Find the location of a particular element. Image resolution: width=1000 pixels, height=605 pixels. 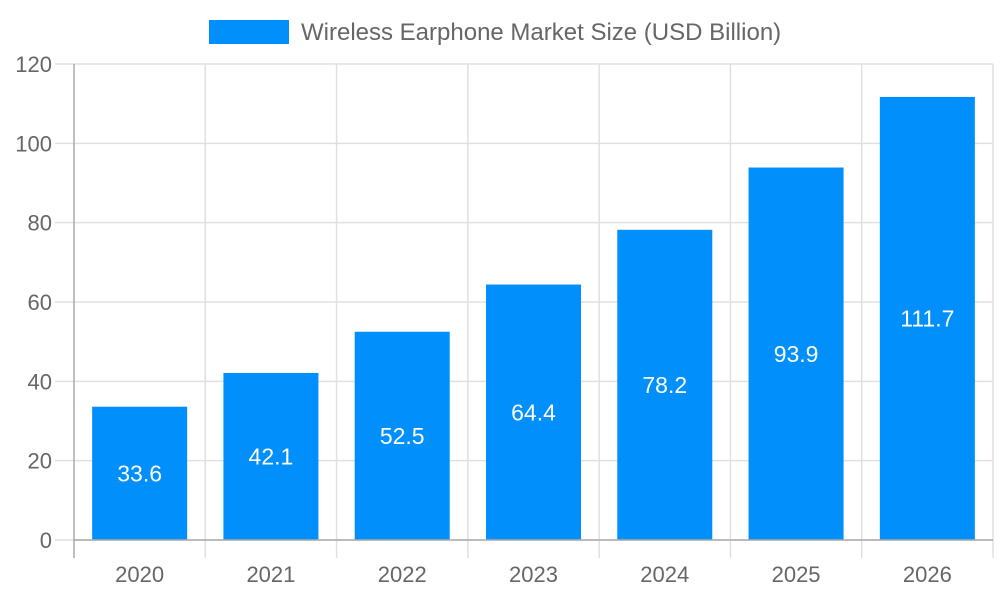

y-tick-label: 0 is located at coordinates (46, 540).